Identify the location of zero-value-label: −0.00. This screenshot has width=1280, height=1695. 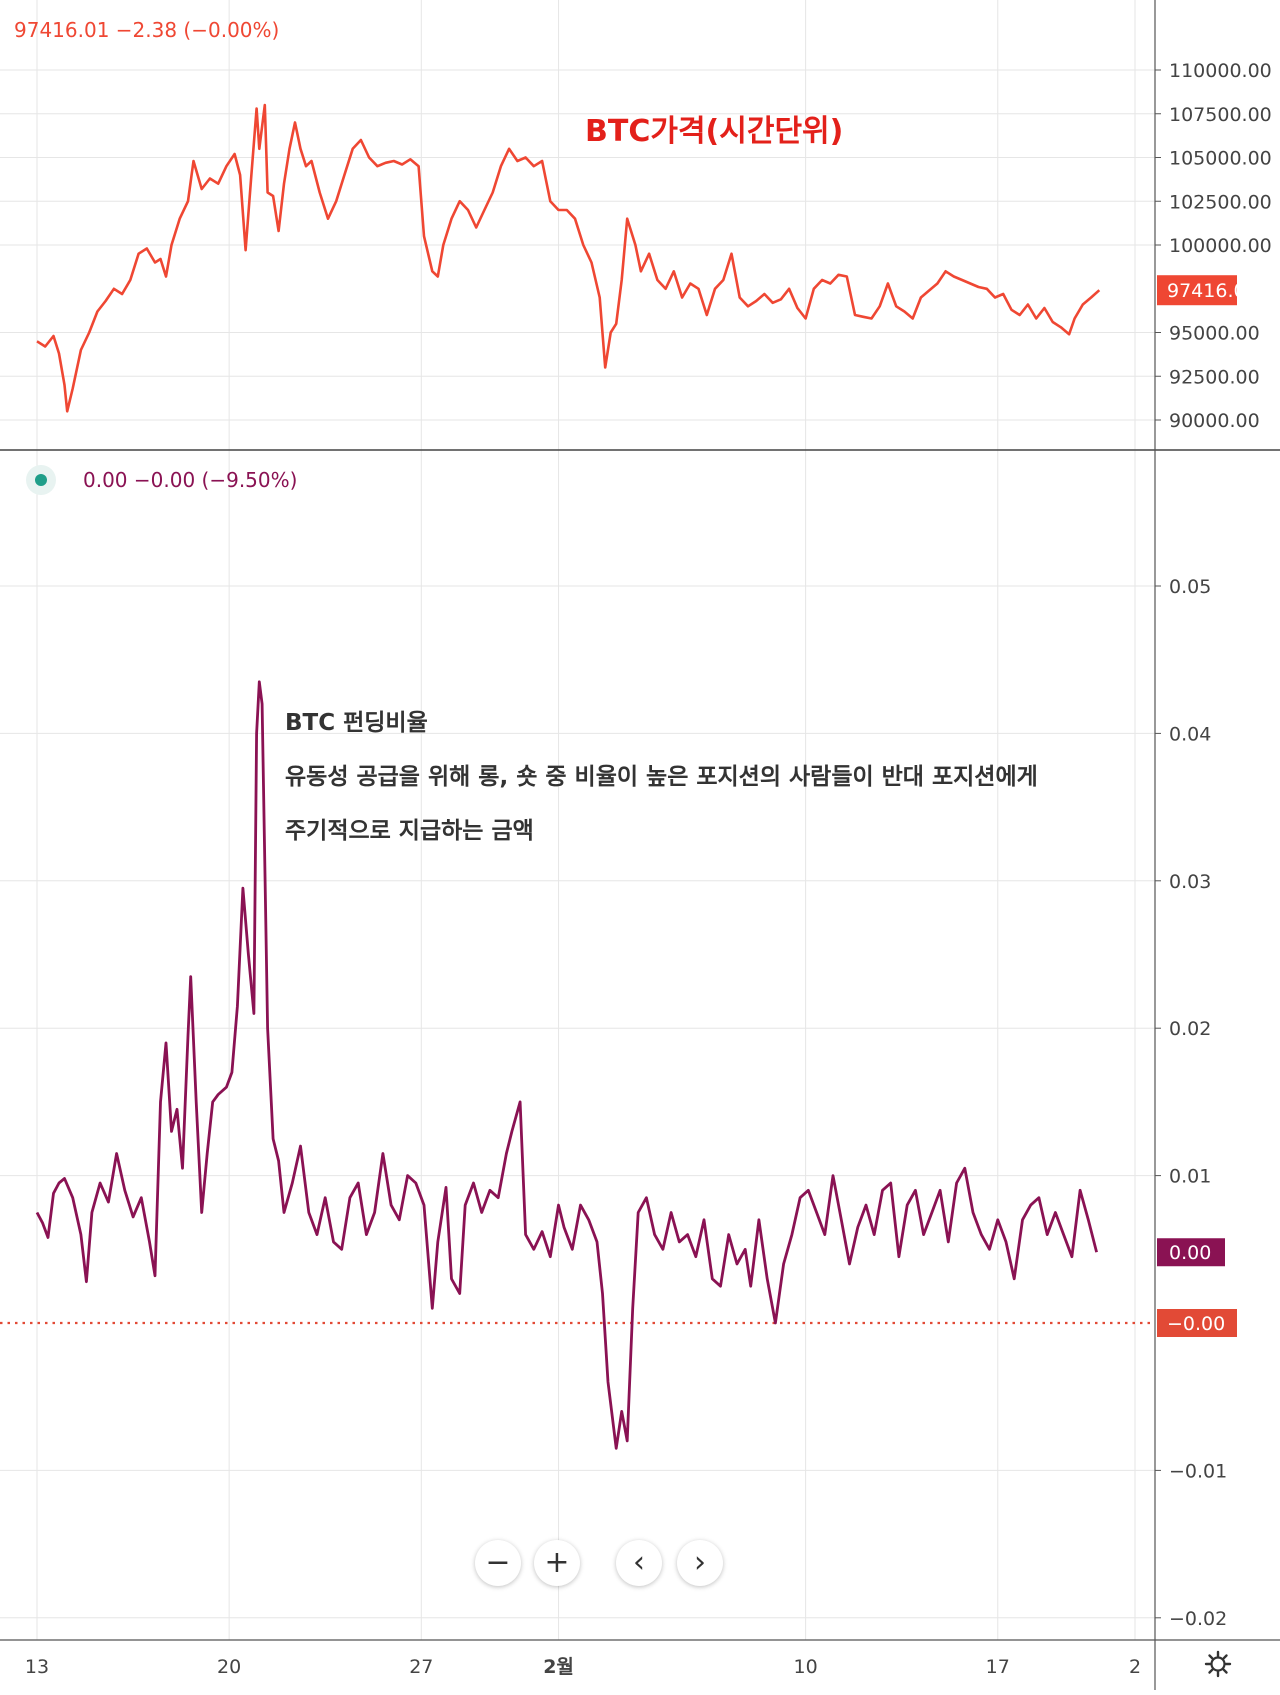
(1196, 1324).